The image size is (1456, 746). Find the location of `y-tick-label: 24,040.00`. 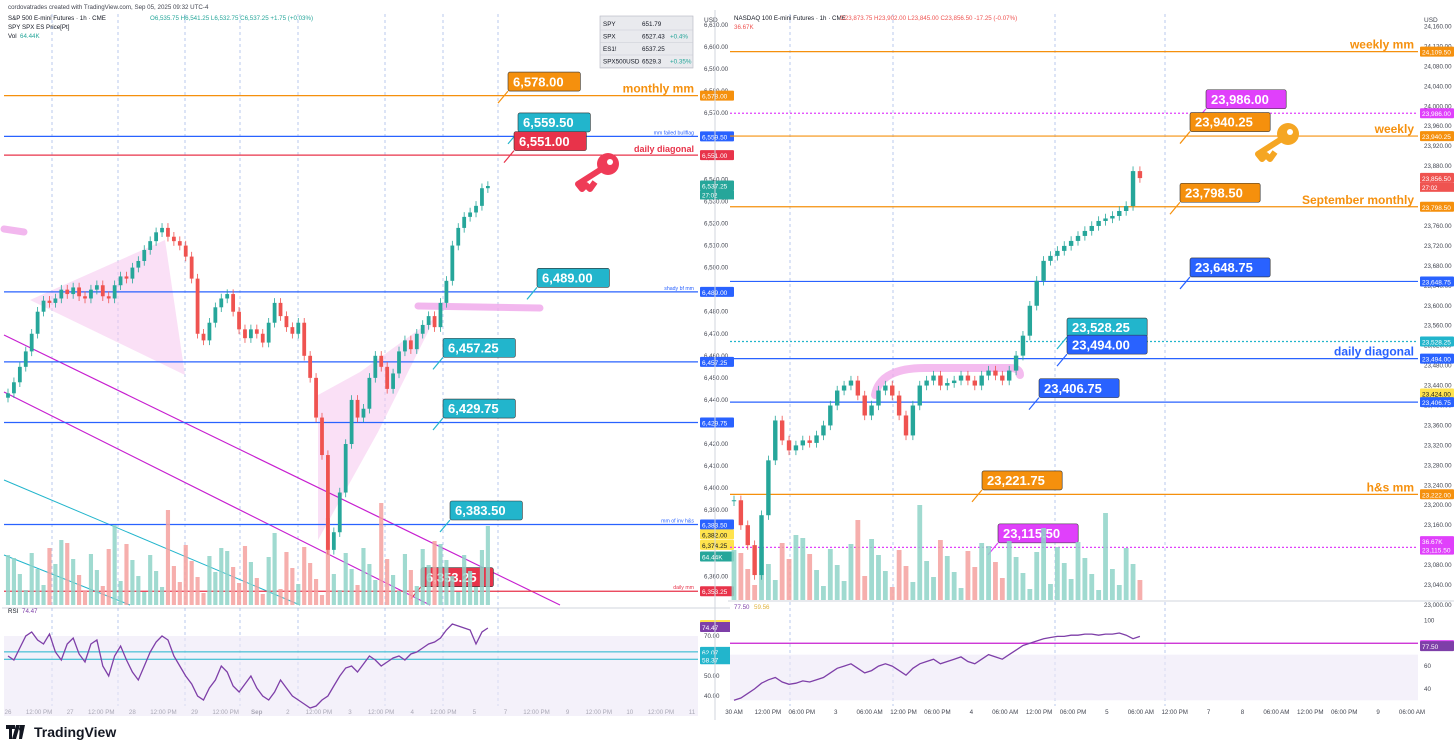

y-tick-label: 24,040.00 is located at coordinates (1438, 86).